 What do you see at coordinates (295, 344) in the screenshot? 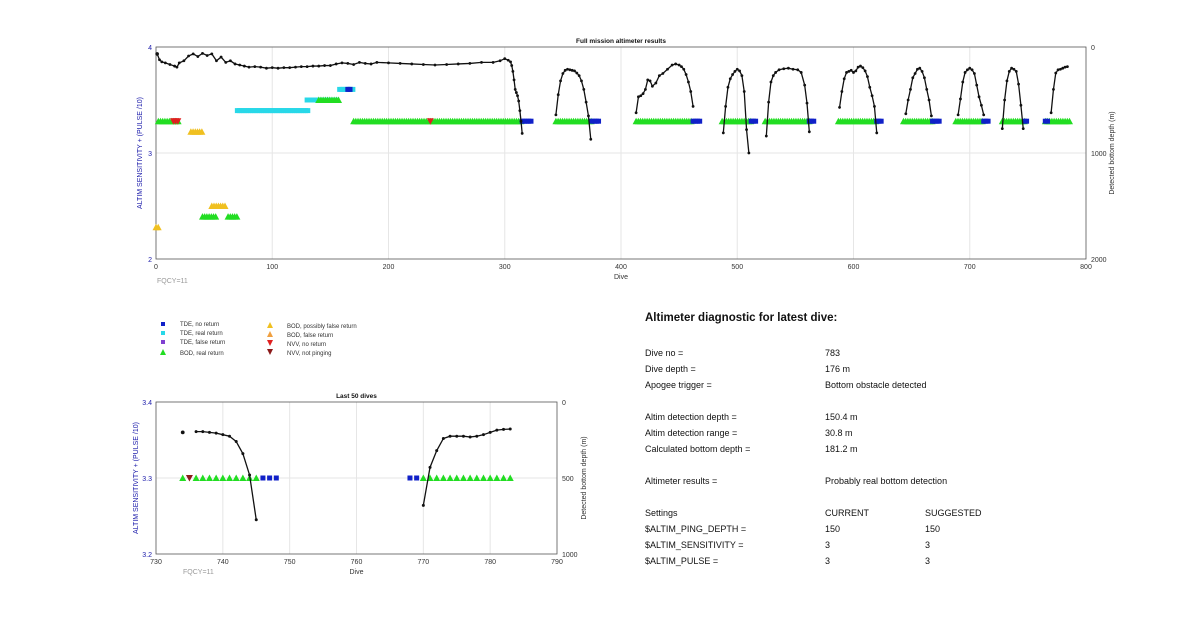
I see `legend-item-nvv-no-return: NVV, no return` at bounding box center [295, 344].